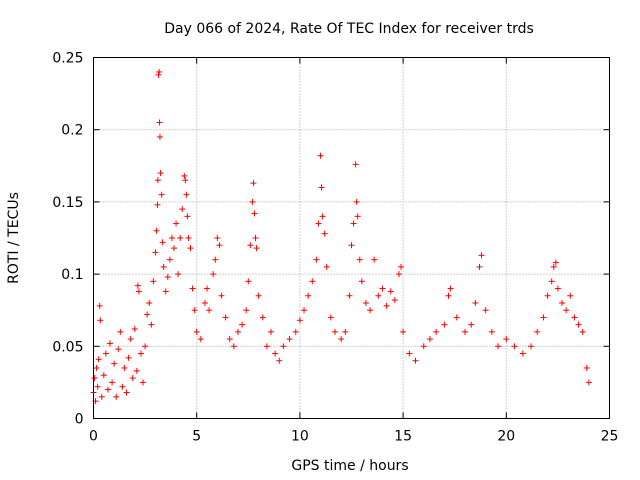 This screenshot has height=480, width=640. Describe the element at coordinates (610, 437) in the screenshot. I see `x-tick-label: 25` at that location.